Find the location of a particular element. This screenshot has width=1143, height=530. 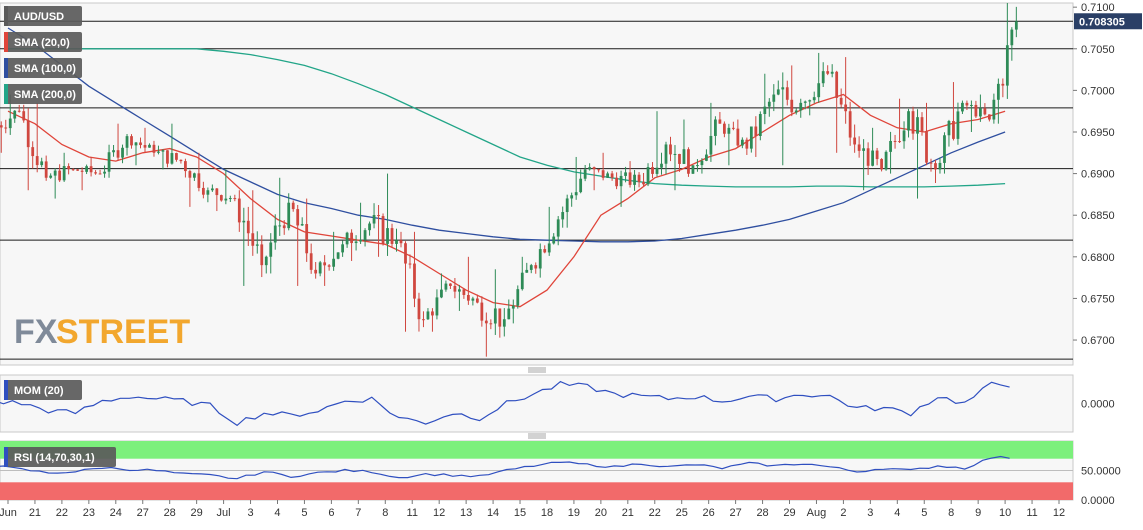

legend-label: SMA (20,0) is located at coordinates (42, 43).